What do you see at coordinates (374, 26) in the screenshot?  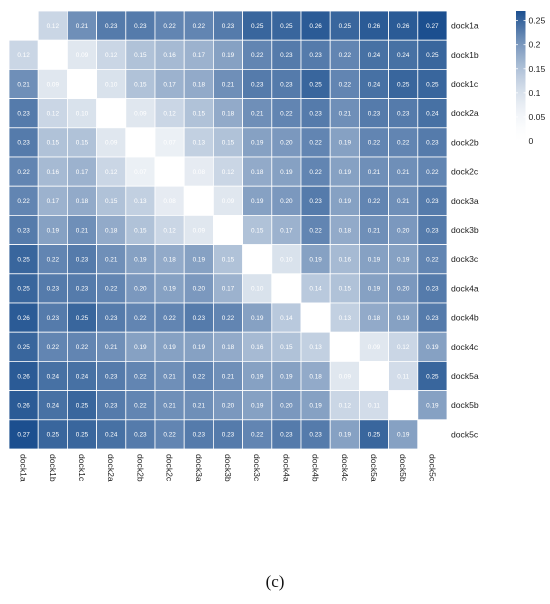 I see `cell-value-label: 0.26` at bounding box center [374, 26].